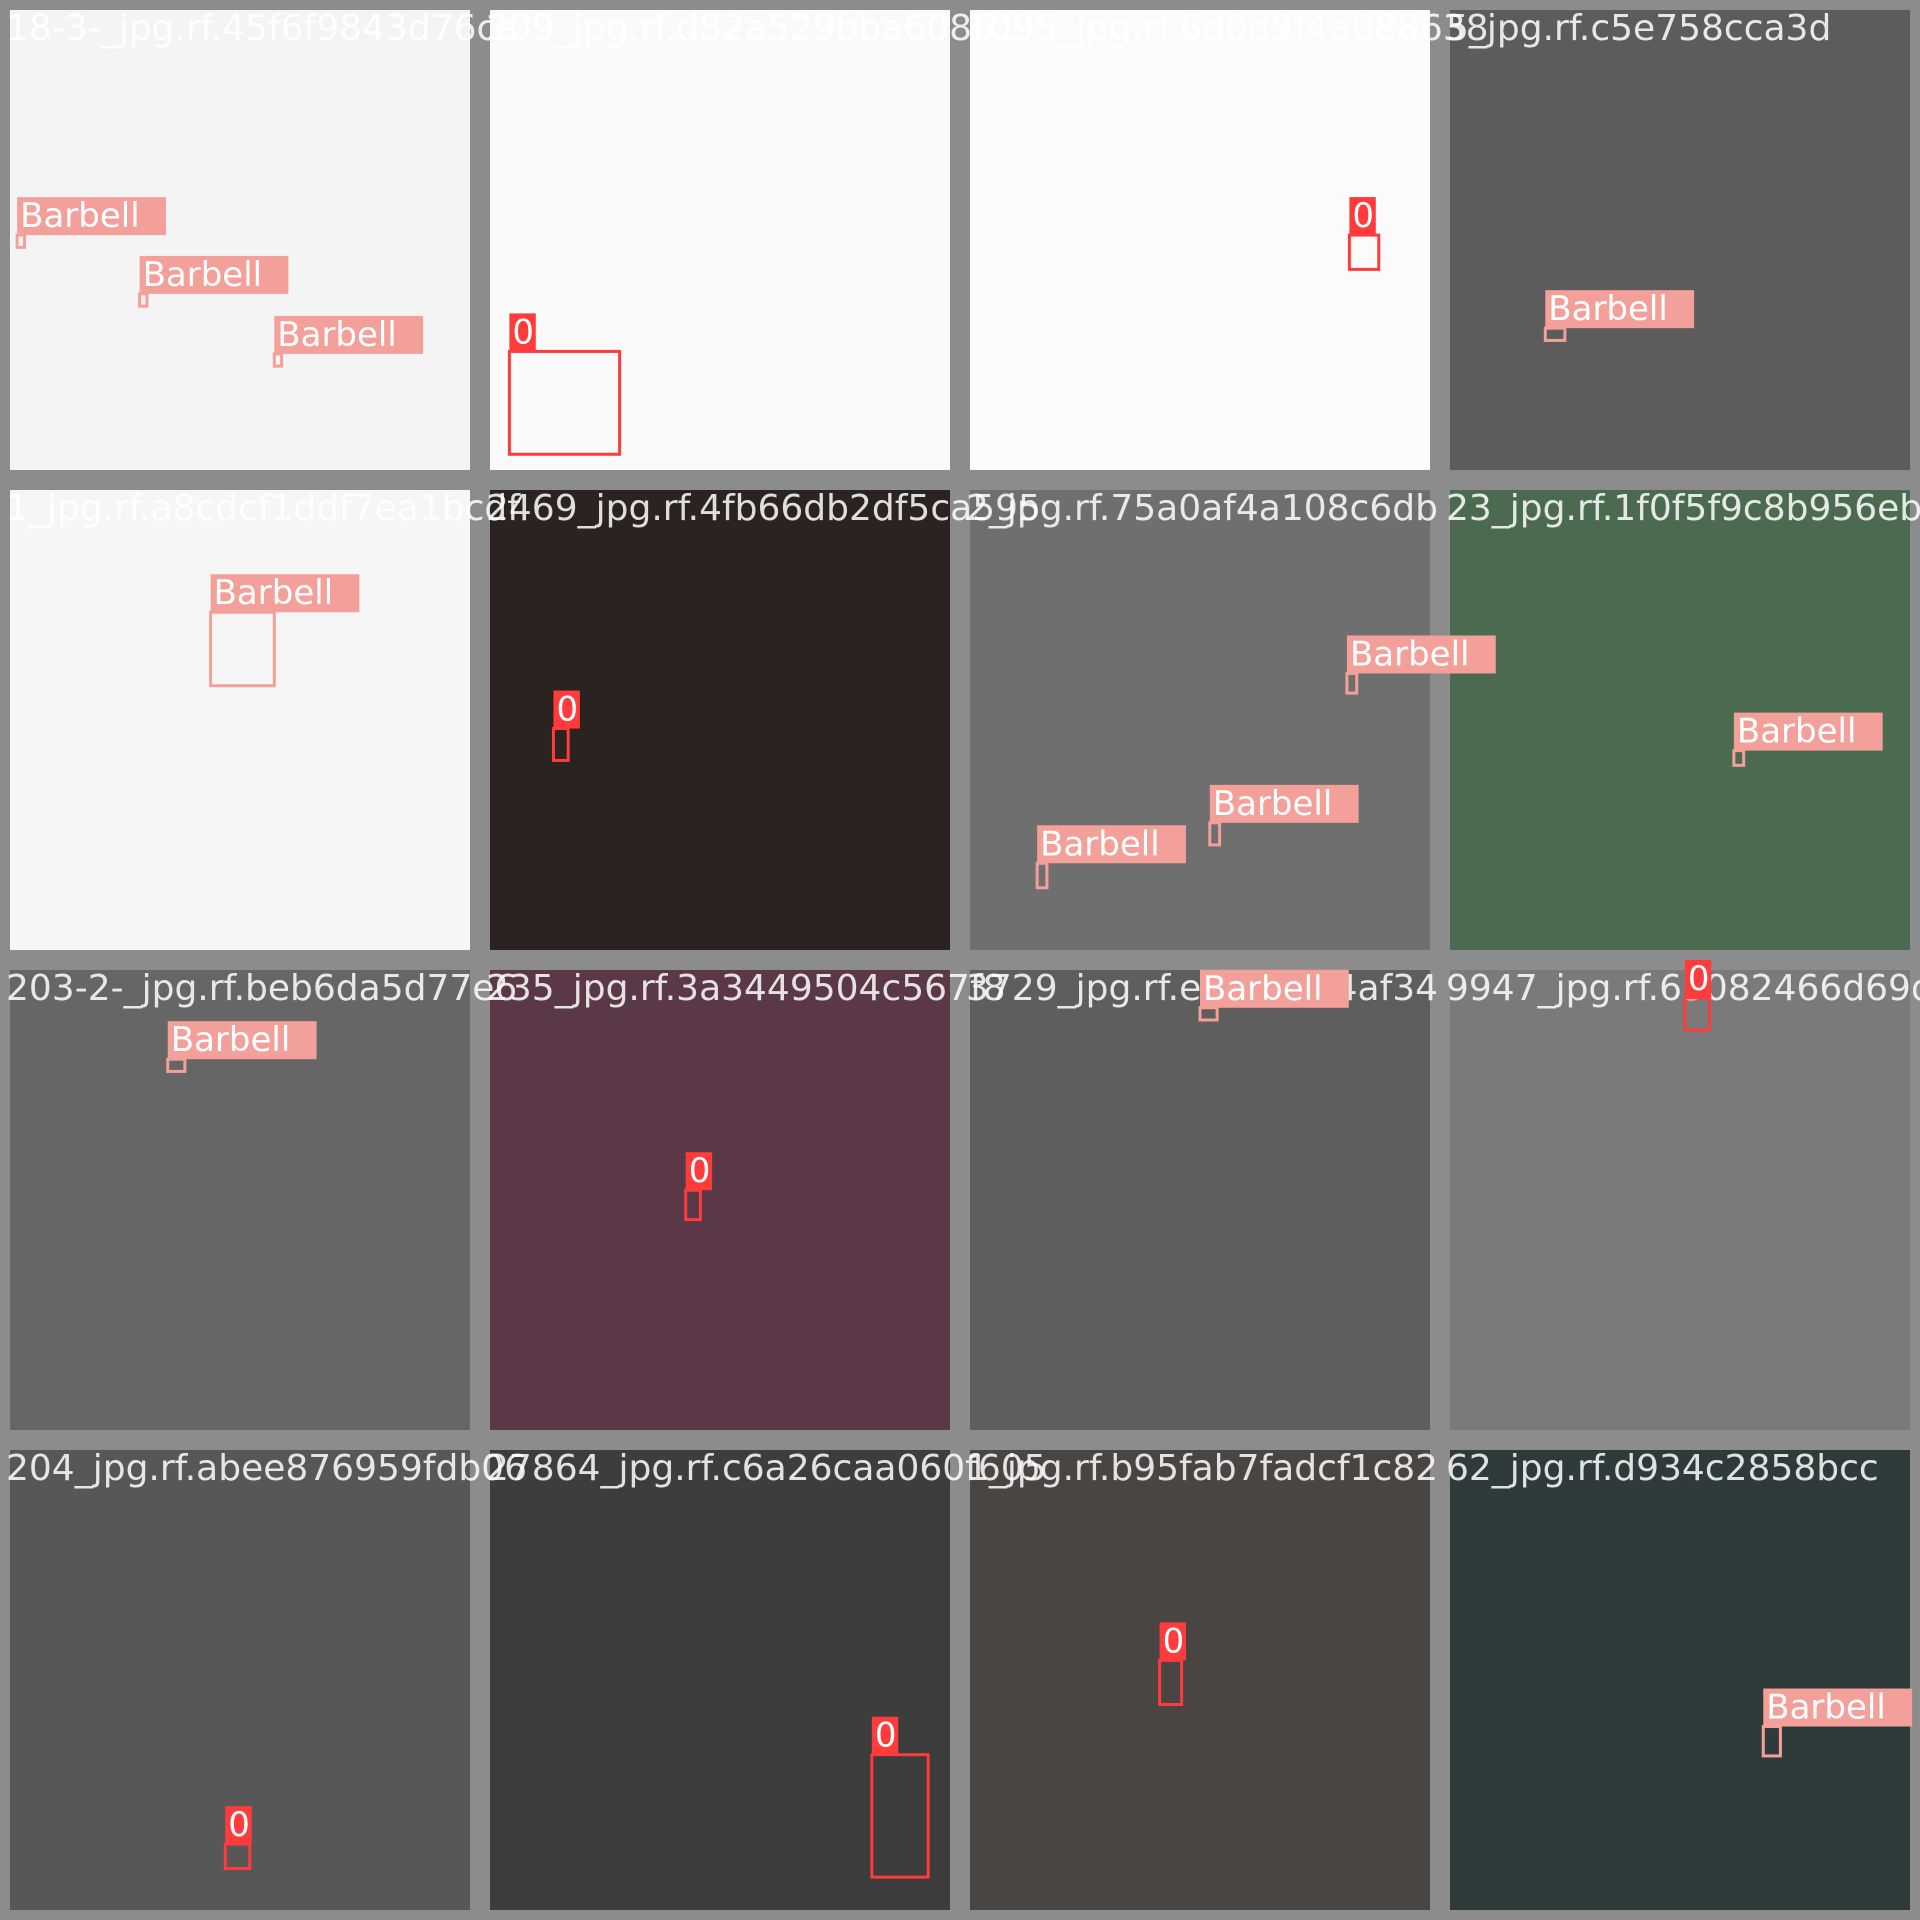  I want to click on tile-filename: 23_jpg.rf.1f0f5f9c8b956eb, so click(1683, 508).